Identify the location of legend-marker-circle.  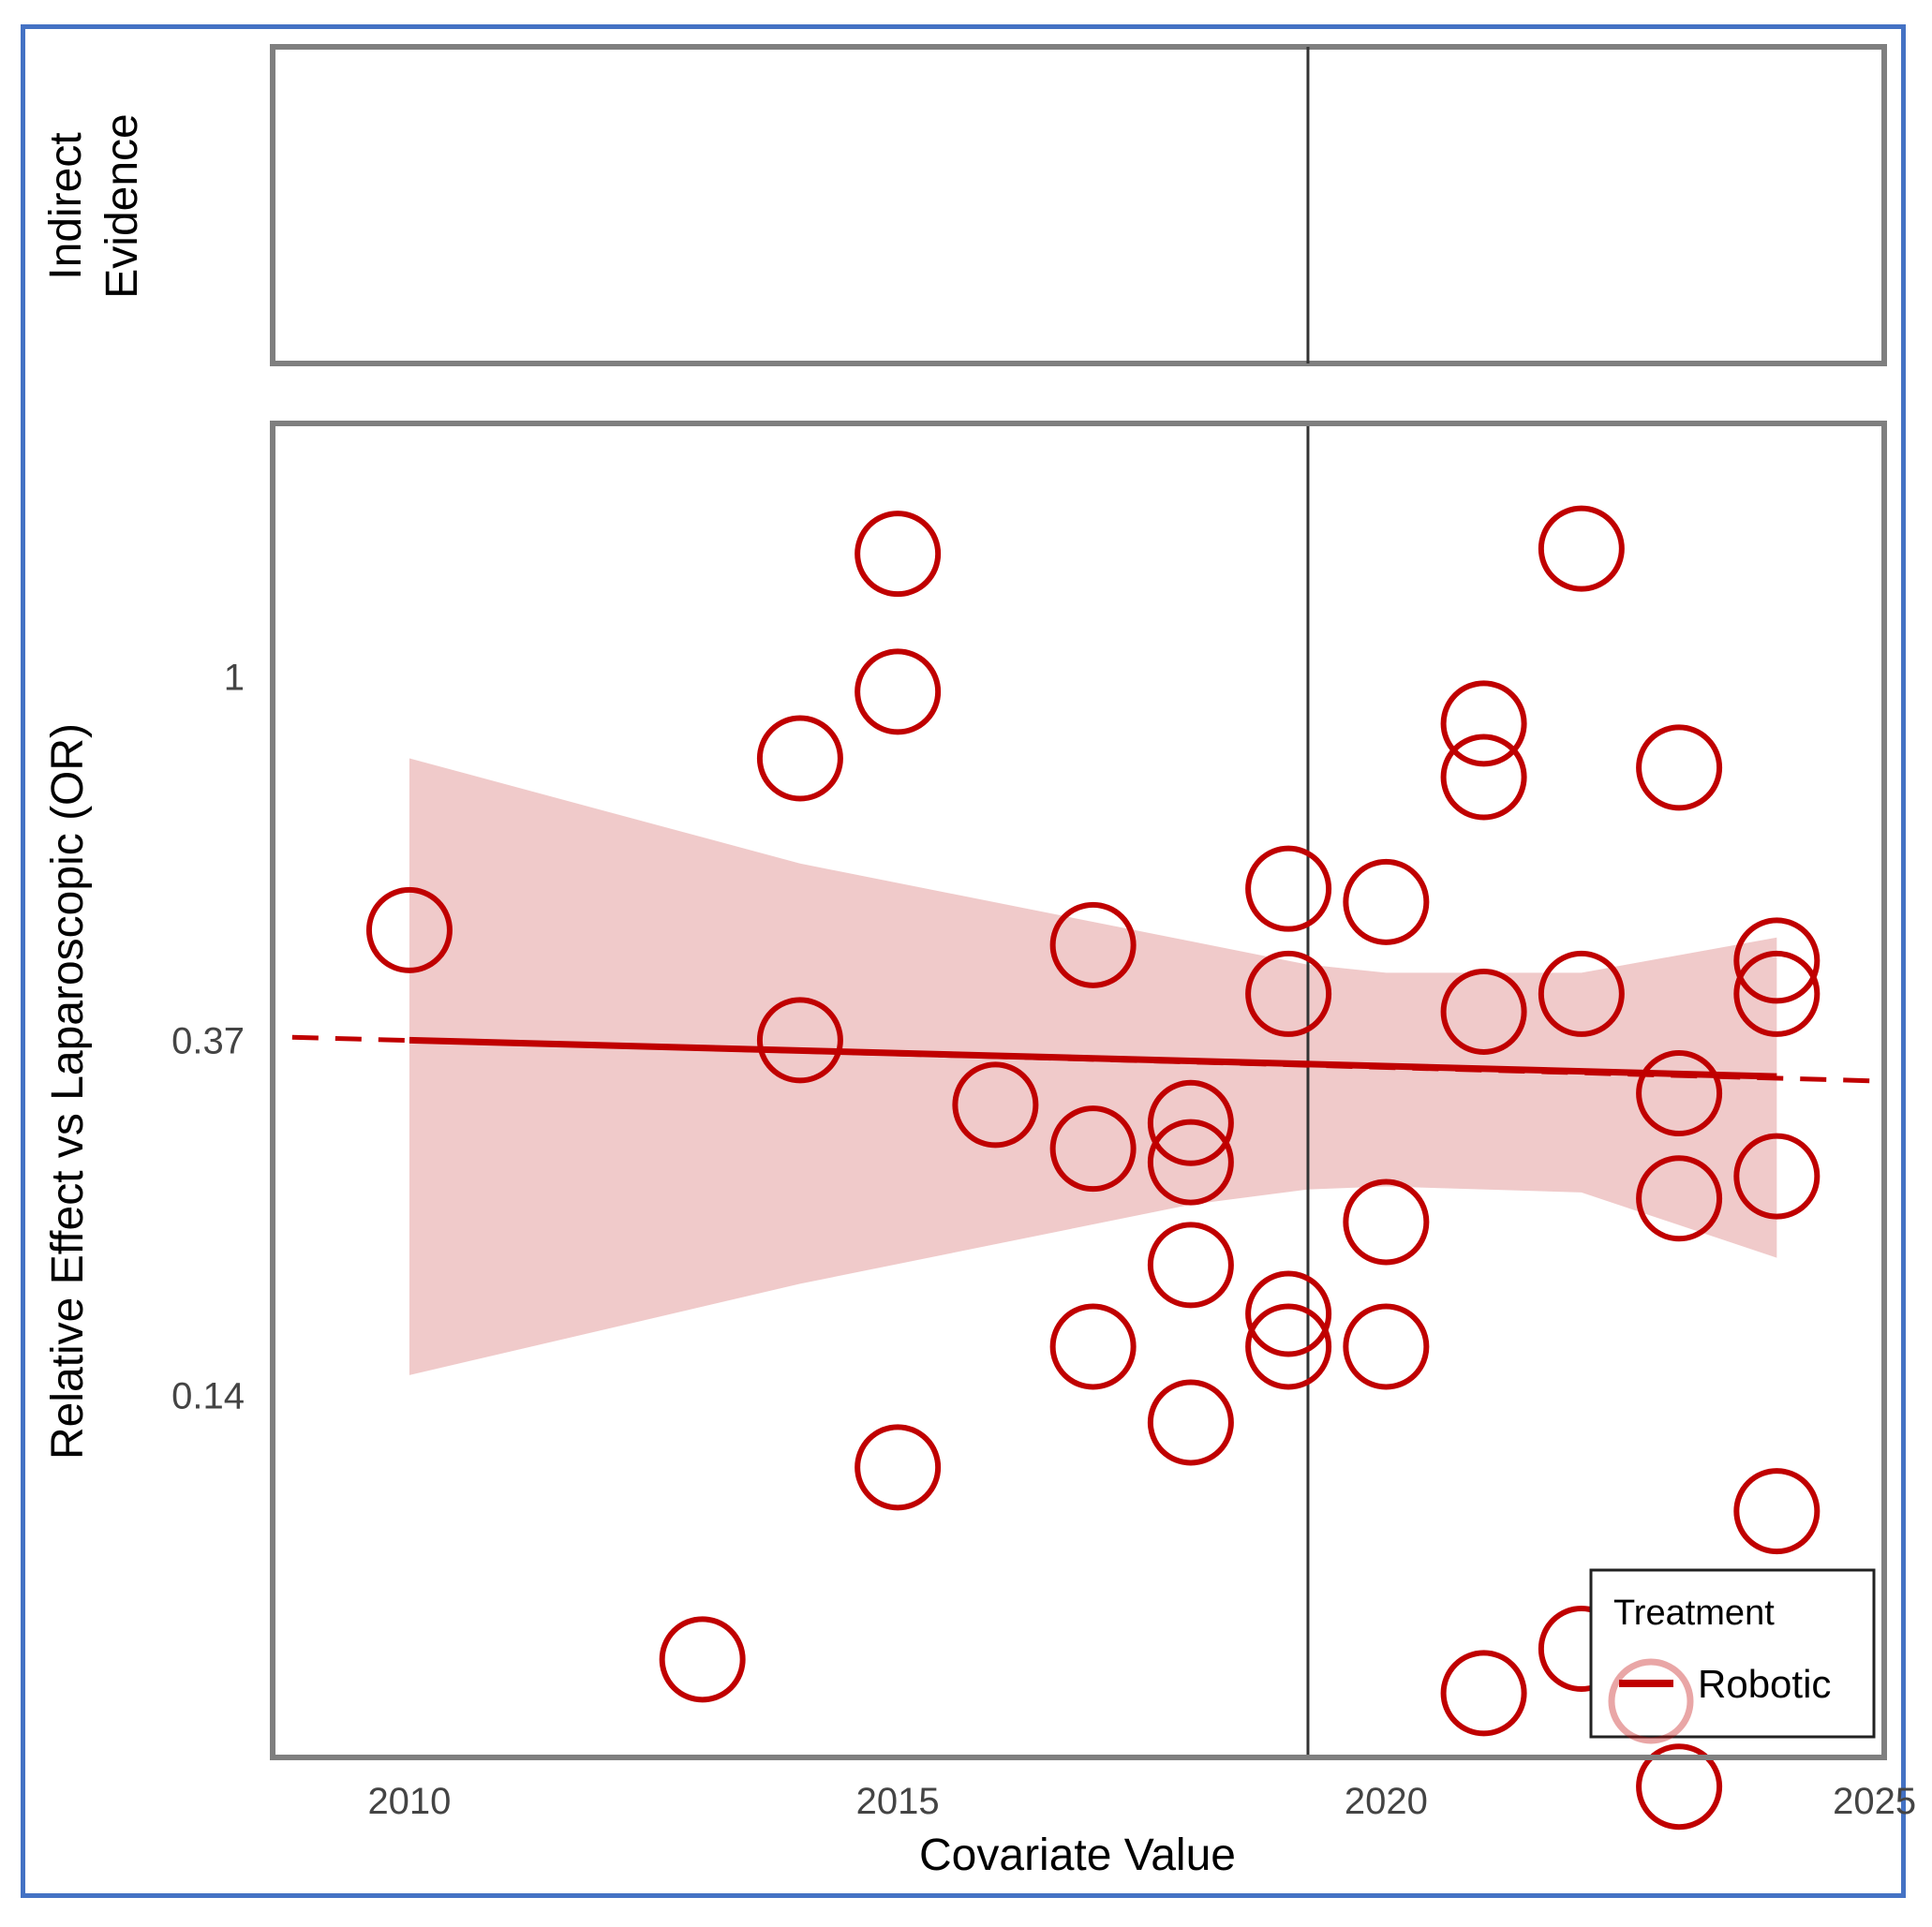
(1651, 1701).